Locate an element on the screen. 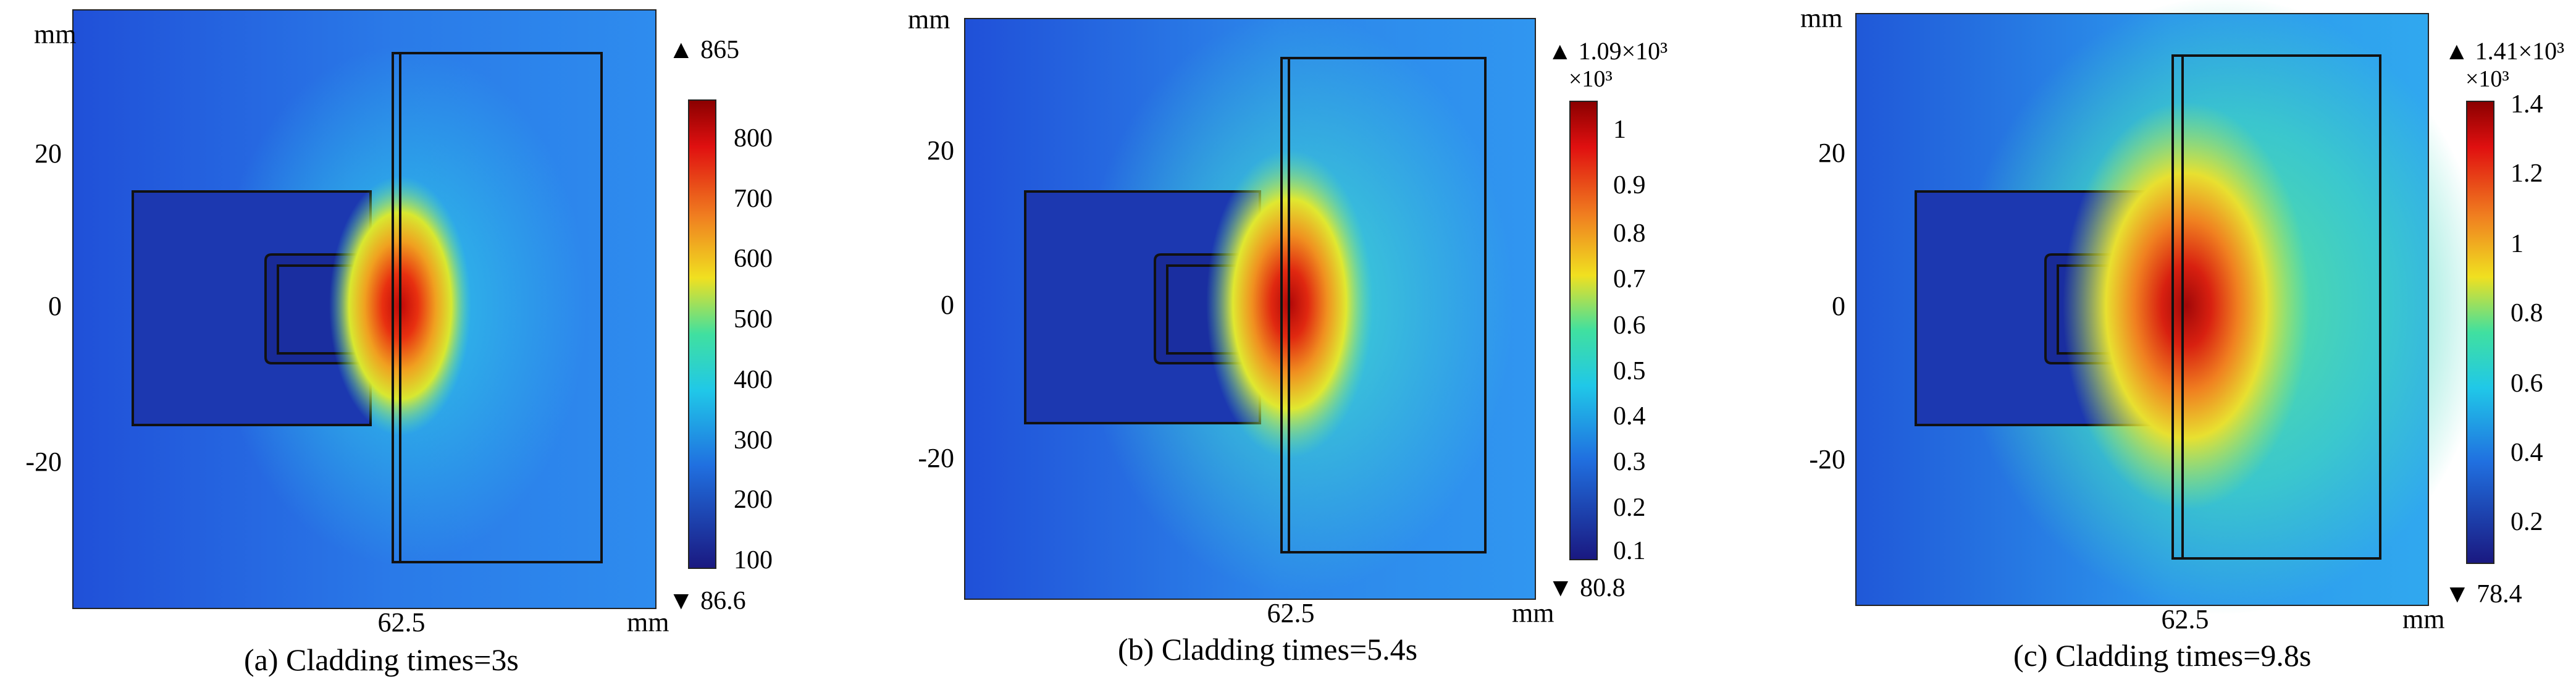 The width and height of the screenshot is (2576, 690). colorbar-min-marker: ▼ 80.8 is located at coordinates (1587, 588).